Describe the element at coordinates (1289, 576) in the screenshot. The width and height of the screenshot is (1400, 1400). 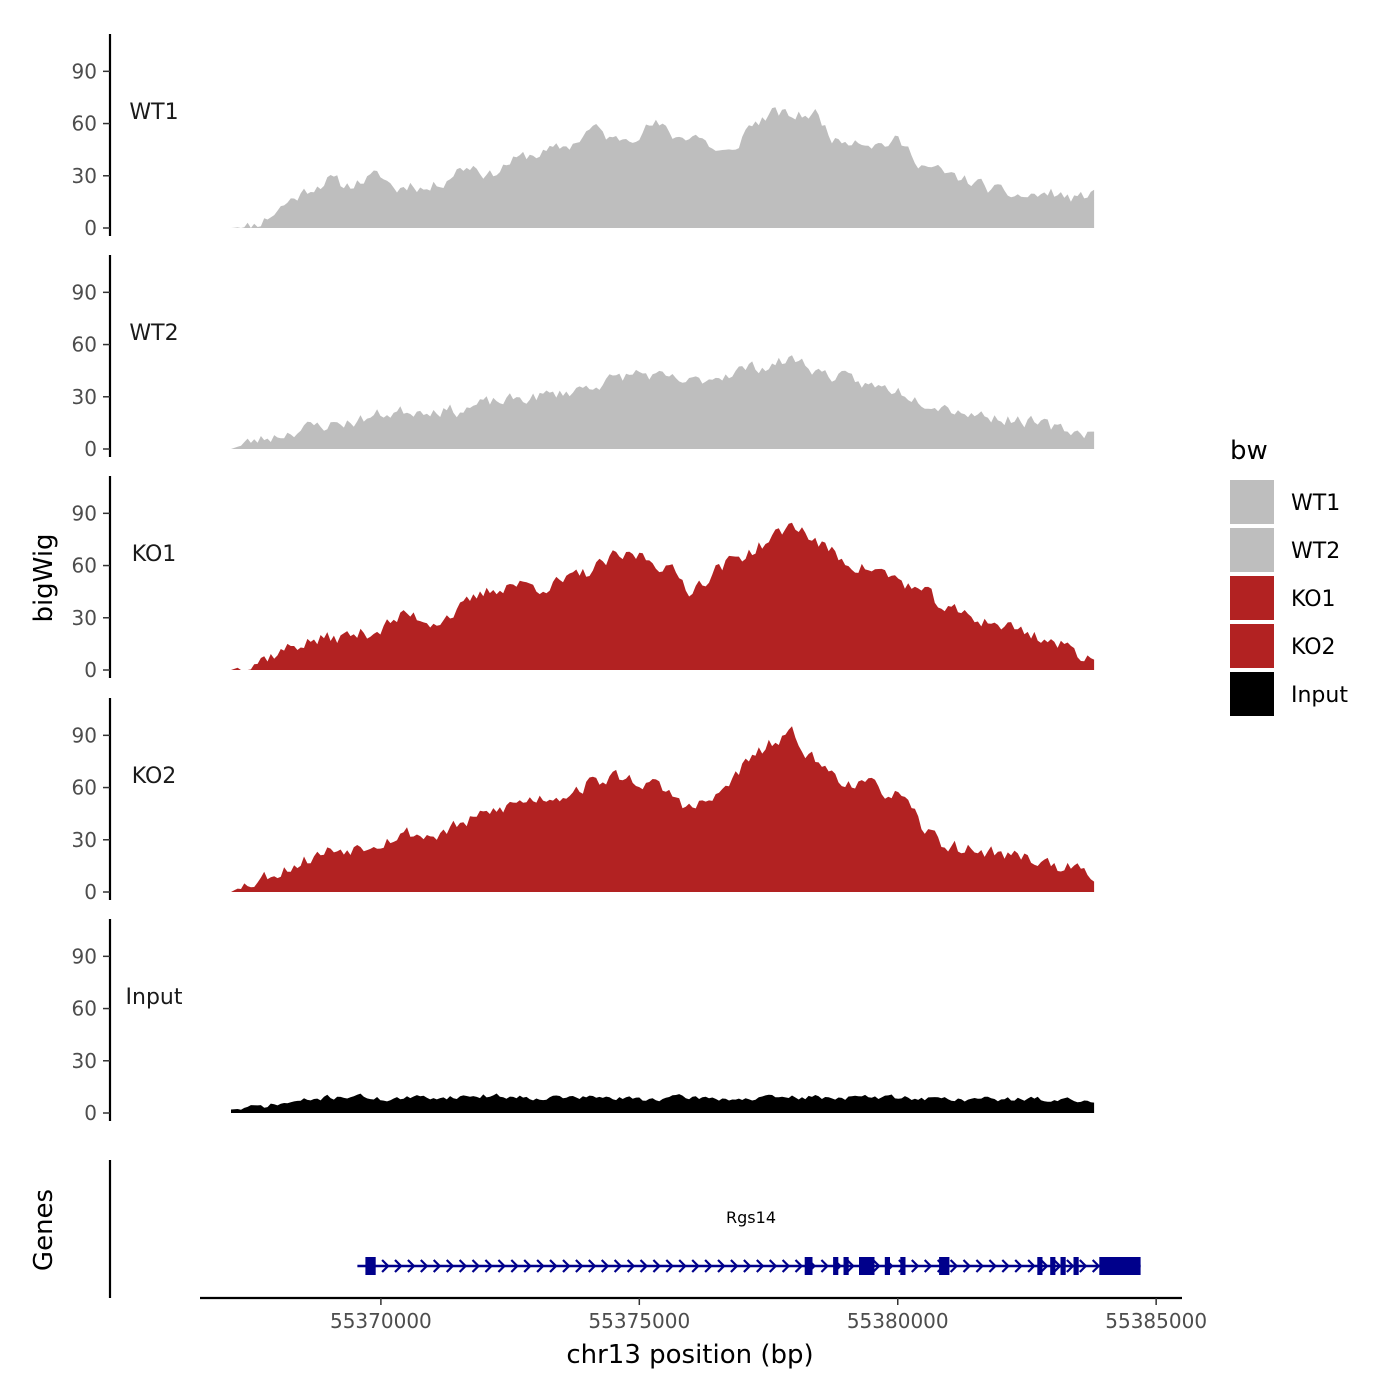
I see `legend: bw WT1 WT2 KO1 KO2 Input` at that location.